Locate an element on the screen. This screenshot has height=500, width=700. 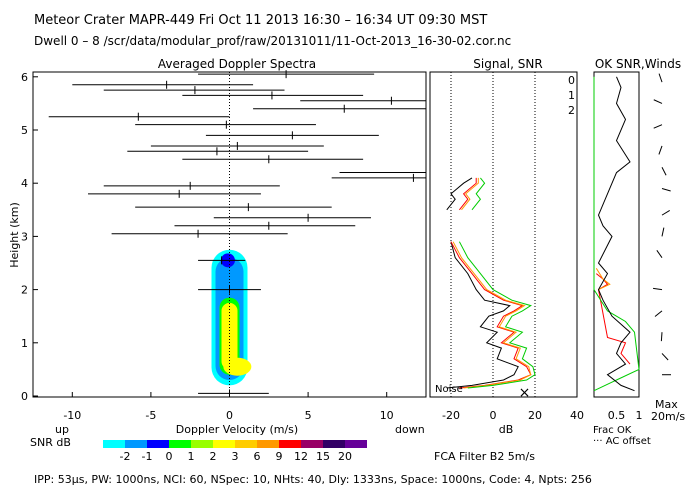
signal-grid is located at coordinates (493, 234).